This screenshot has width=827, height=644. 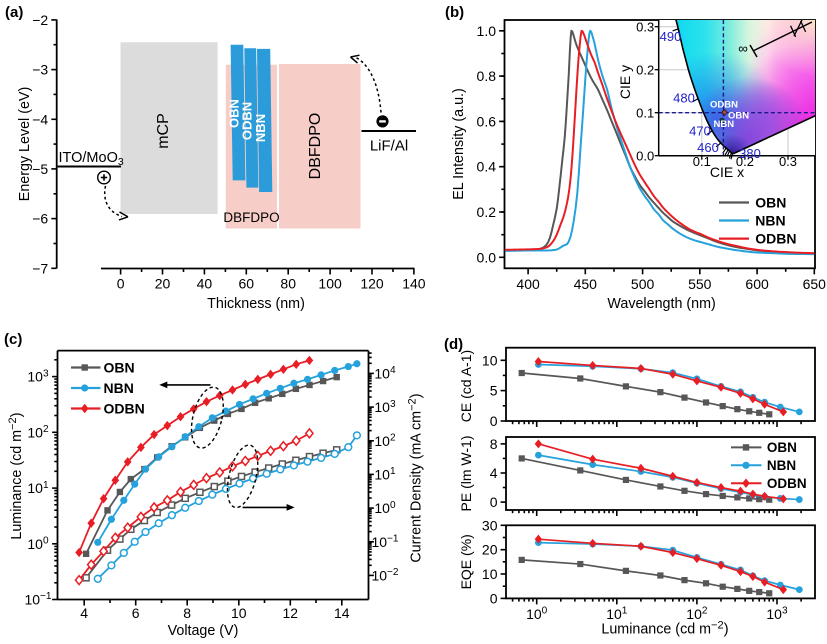 What do you see at coordinates (288, 284) in the screenshot?
I see `svg-text: 80` at bounding box center [288, 284].